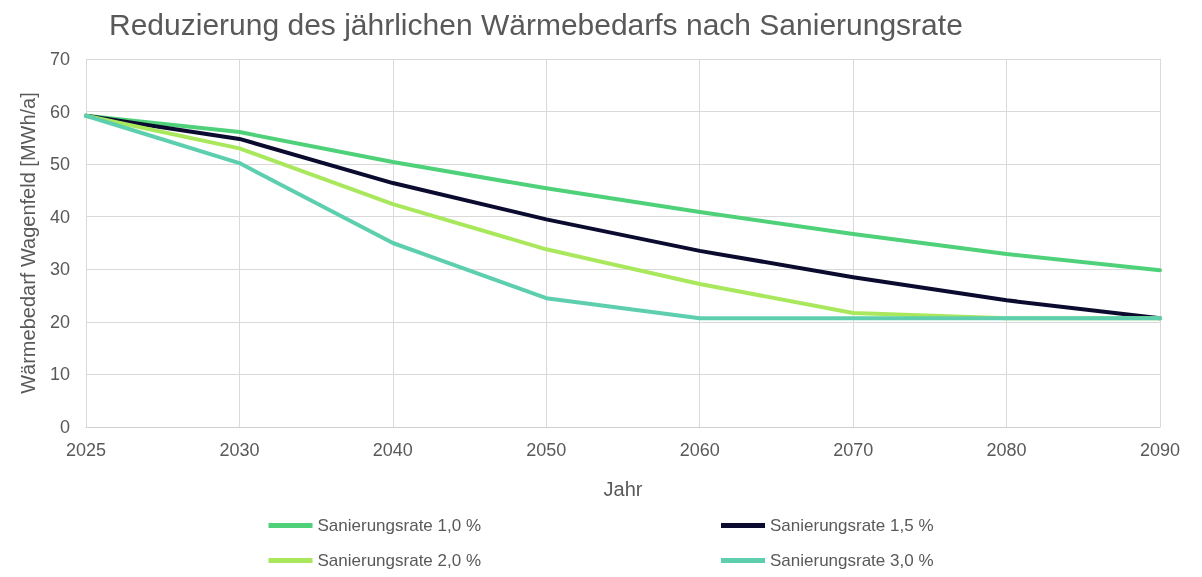 This screenshot has width=1202, height=577. I want to click on legend-label: Sanierungsrate 3,0 %, so click(852, 560).